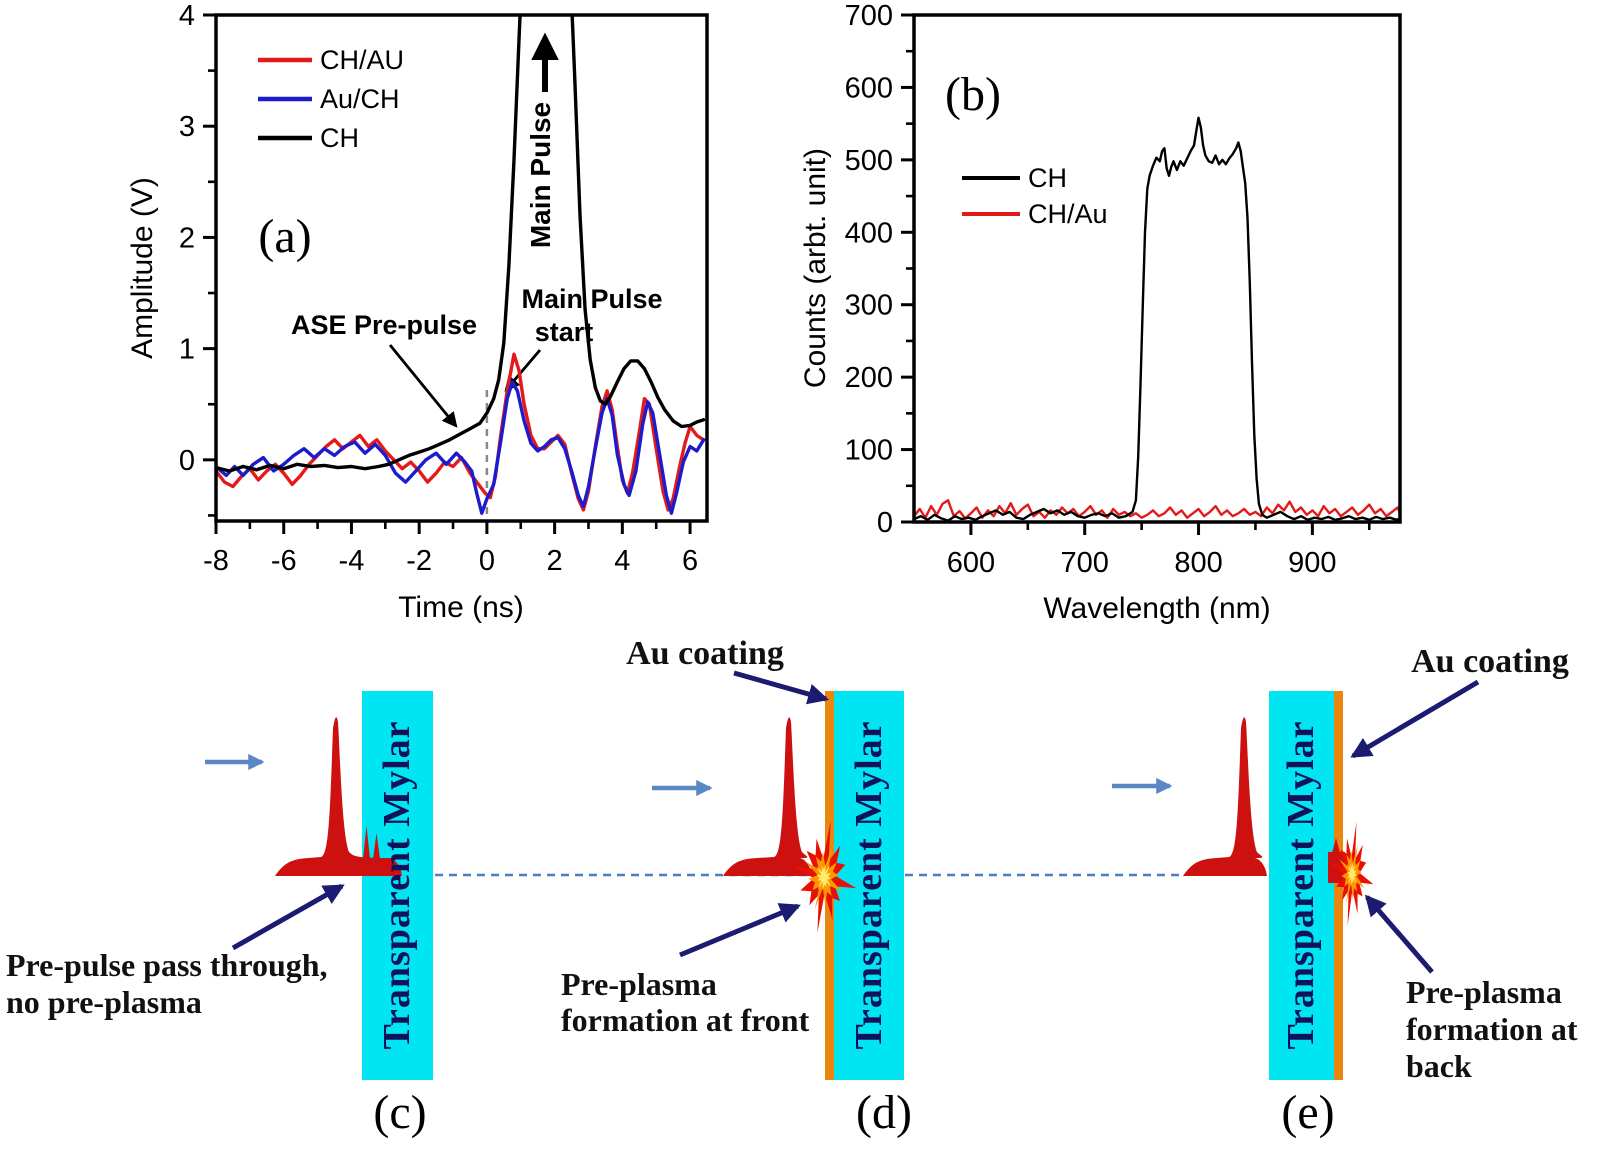 This screenshot has height=1149, width=1600. Describe the element at coordinates (564, 332) in the screenshot. I see `main-pulse-start-annotation-line2: start` at that location.